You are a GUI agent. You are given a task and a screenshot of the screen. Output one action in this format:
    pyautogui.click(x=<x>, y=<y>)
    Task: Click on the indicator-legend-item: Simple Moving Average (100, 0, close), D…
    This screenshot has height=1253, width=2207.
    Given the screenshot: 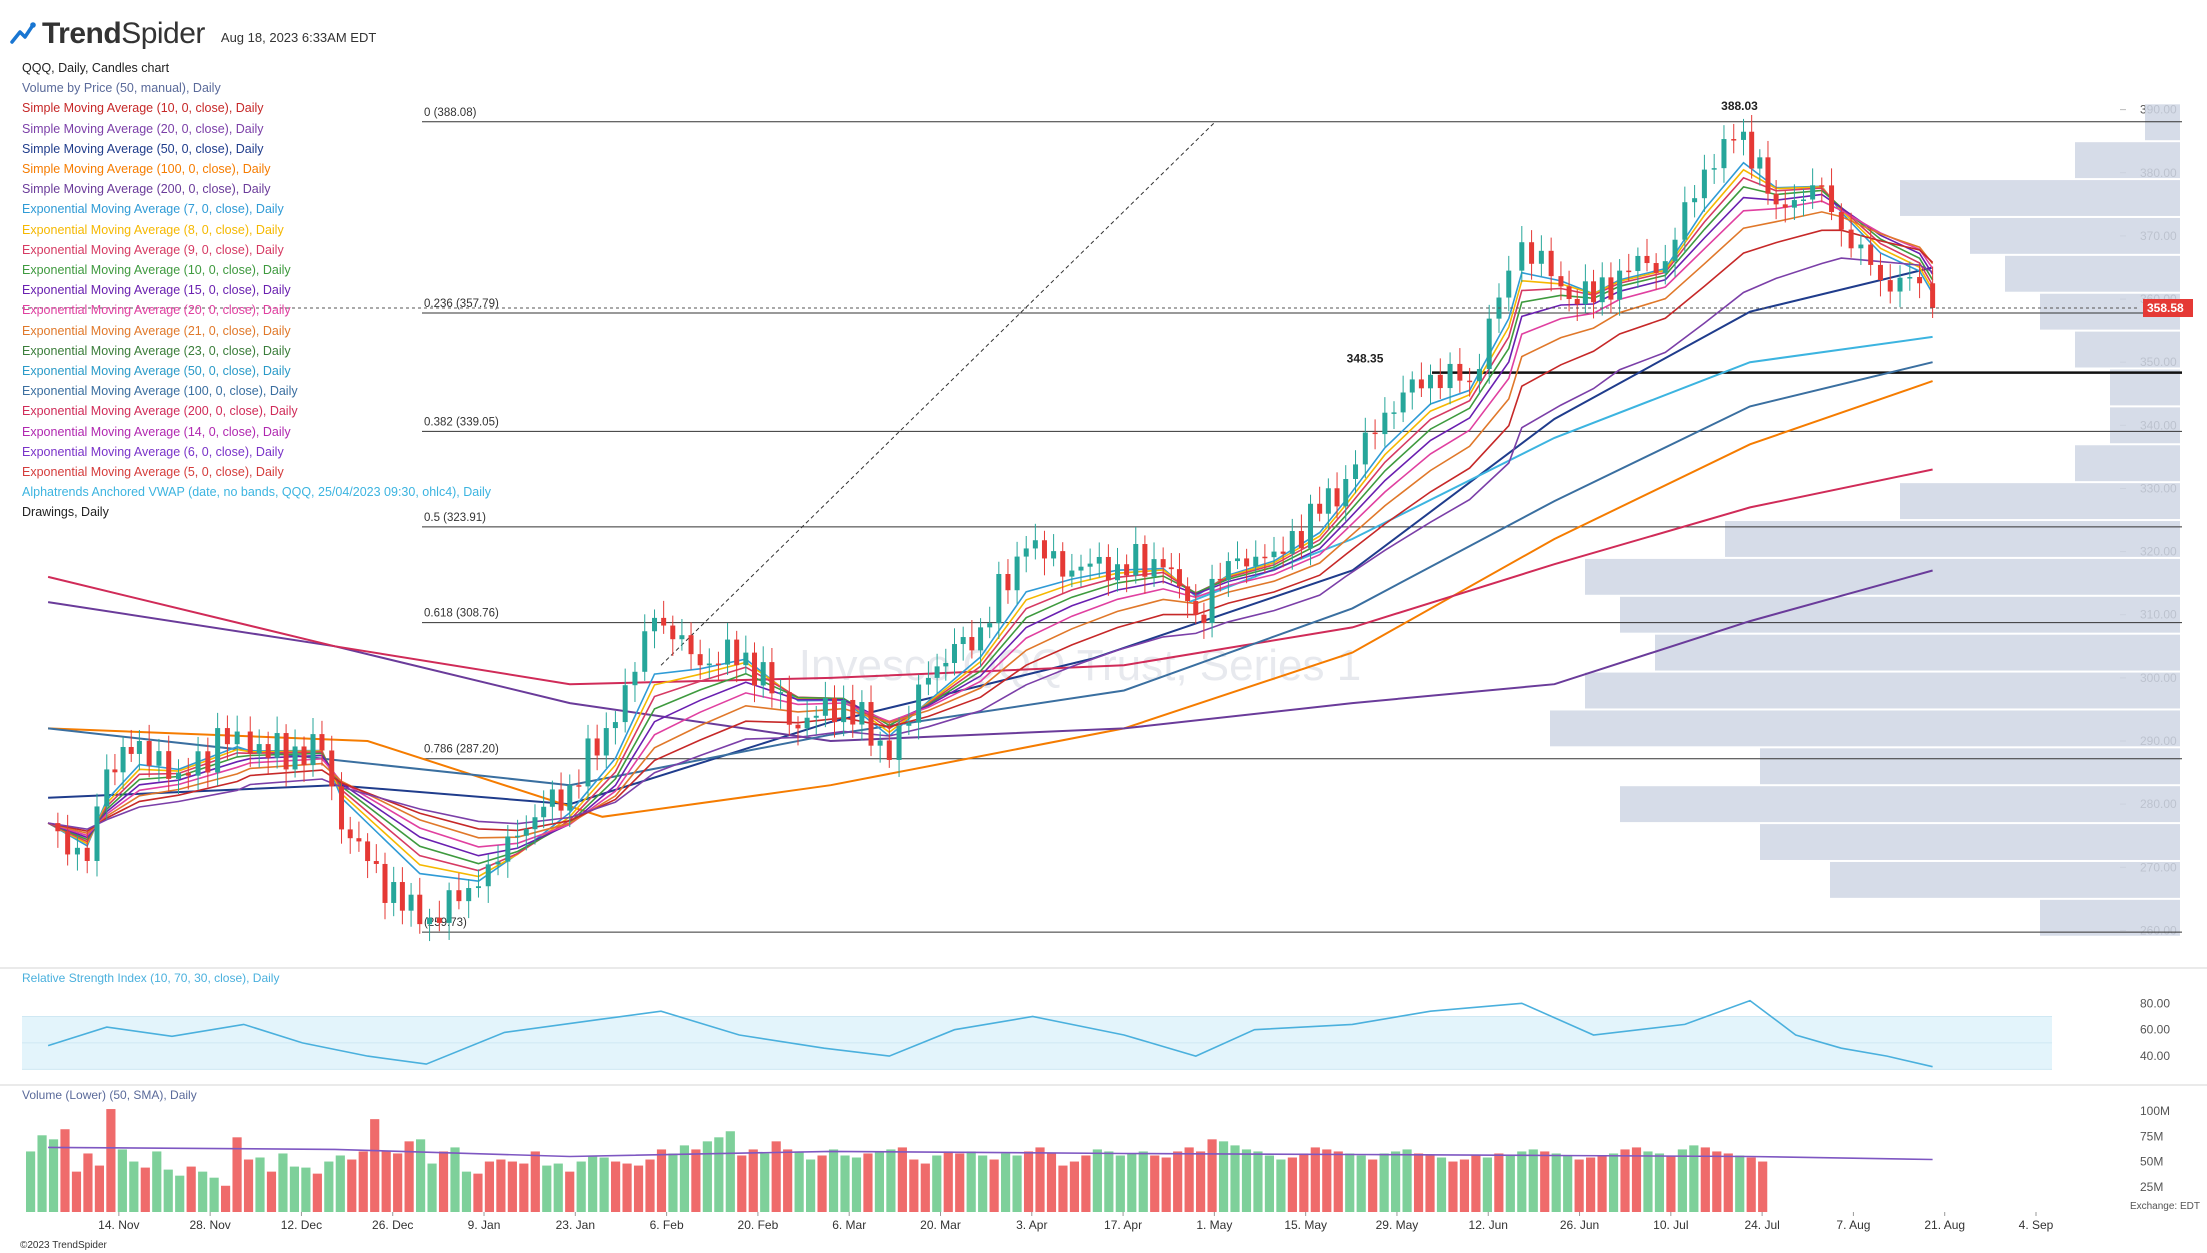 What is the action you would take?
    pyautogui.click(x=146, y=169)
    